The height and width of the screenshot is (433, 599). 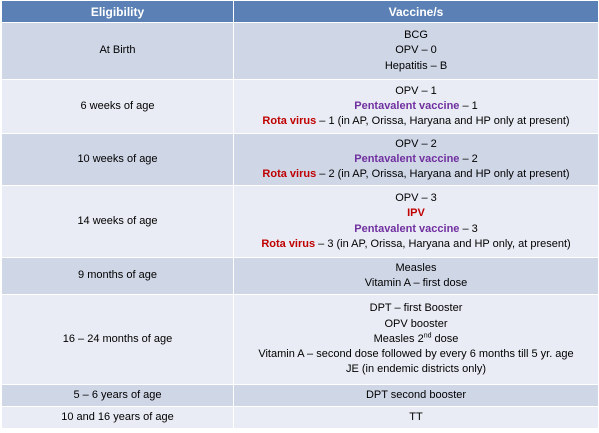 What do you see at coordinates (468, 228) in the screenshot?
I see `dose-suffix: – 3` at bounding box center [468, 228].